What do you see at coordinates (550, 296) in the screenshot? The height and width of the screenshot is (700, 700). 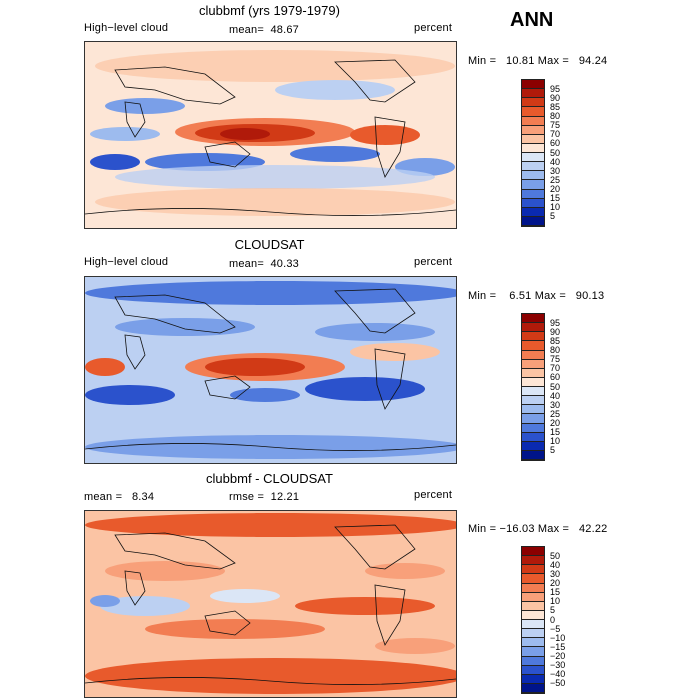 I see `panel2-max-label: Max =` at bounding box center [550, 296].